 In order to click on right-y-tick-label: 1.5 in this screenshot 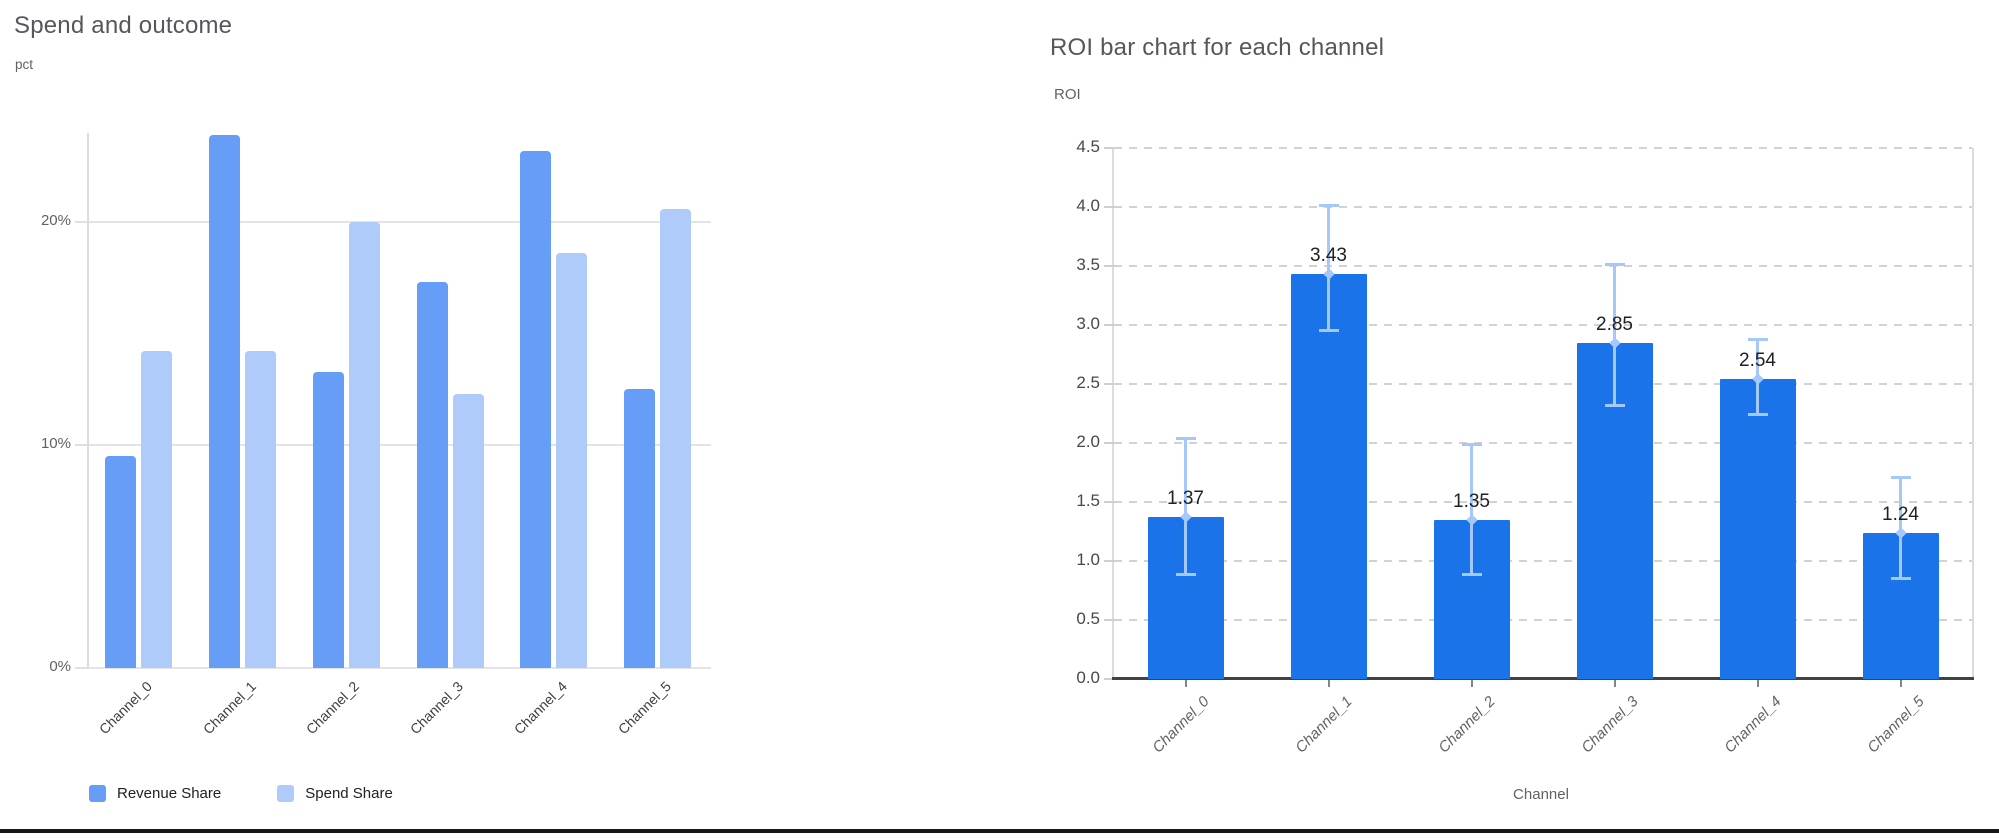, I will do `click(1088, 500)`.